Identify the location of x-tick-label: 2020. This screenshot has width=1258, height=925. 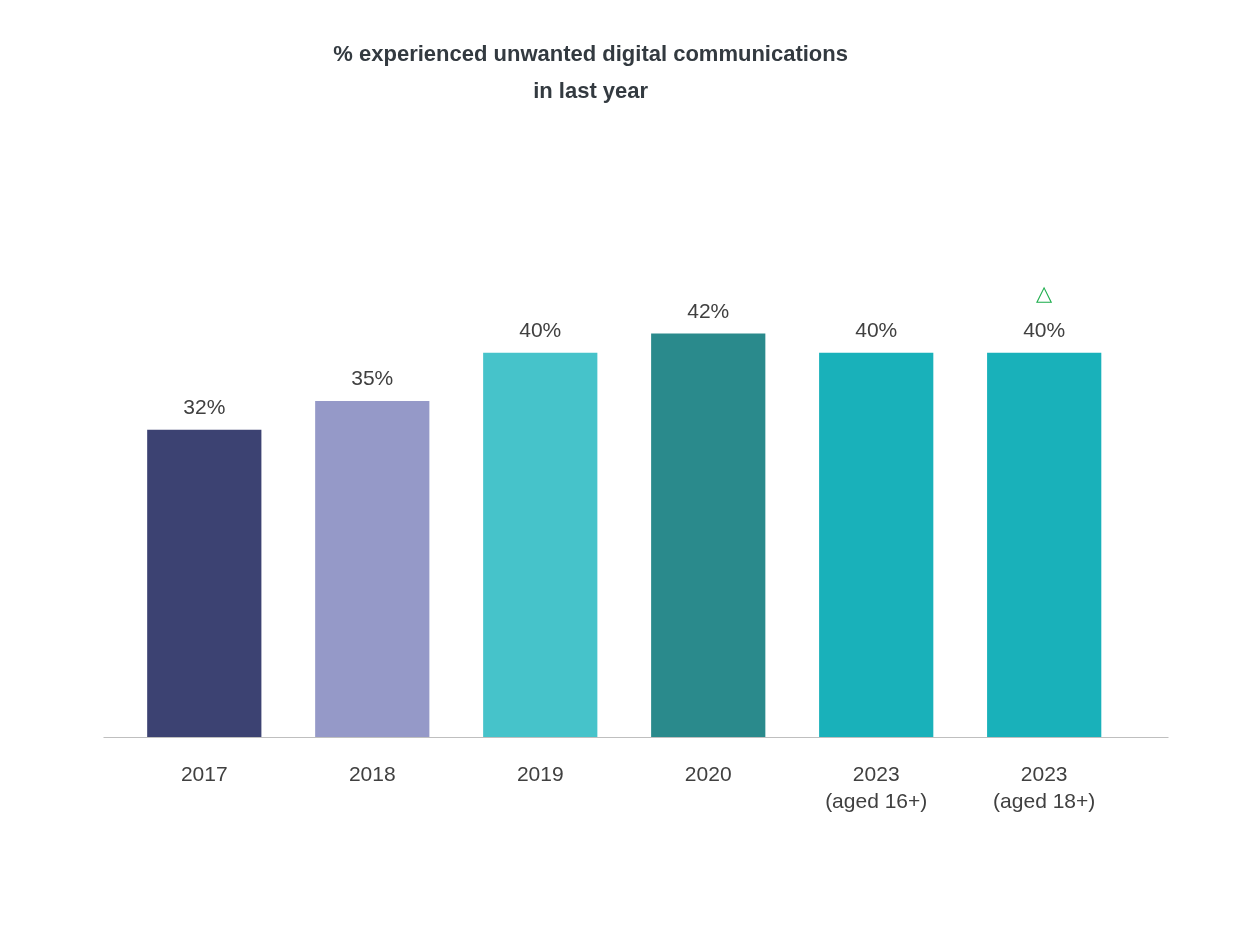
(708, 773).